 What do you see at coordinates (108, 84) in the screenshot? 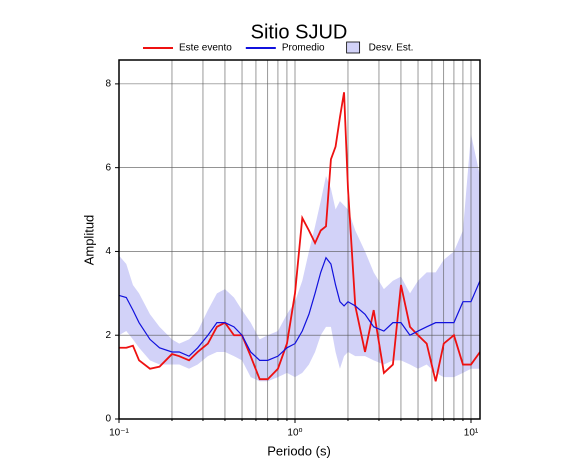
I see `y-tick-label: 8` at bounding box center [108, 84].